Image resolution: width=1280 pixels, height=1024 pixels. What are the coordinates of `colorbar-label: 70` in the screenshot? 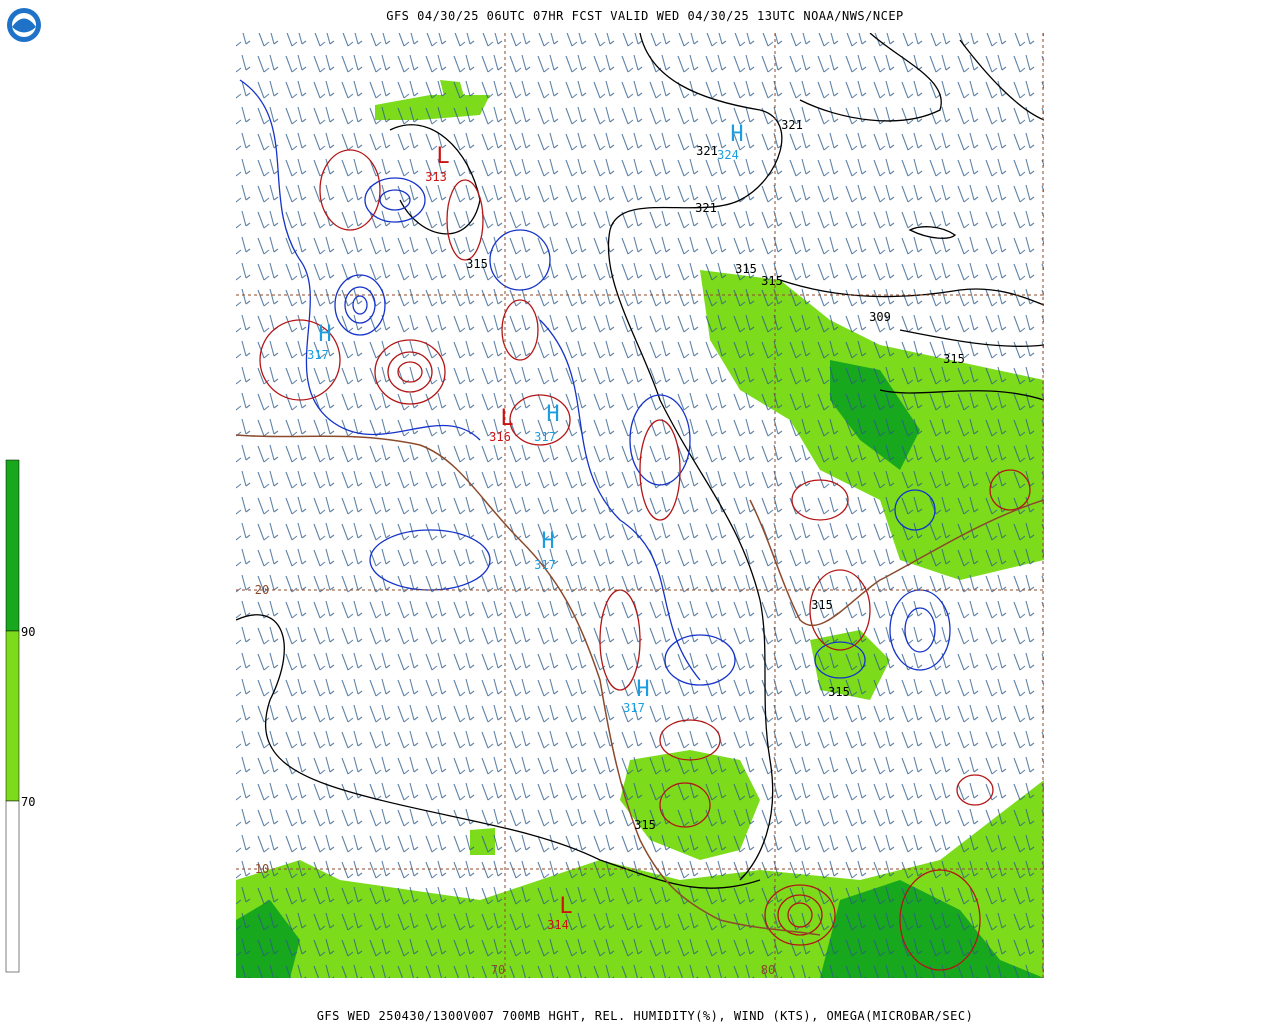 It's located at (28, 802).